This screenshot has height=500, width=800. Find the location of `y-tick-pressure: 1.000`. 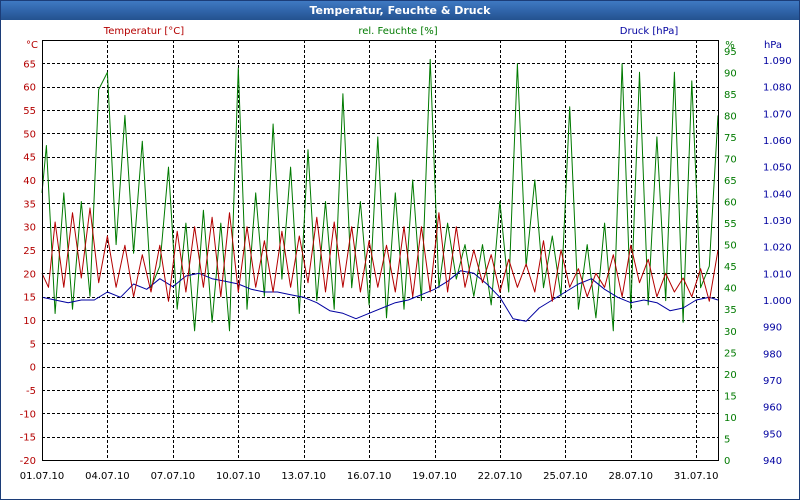

y-tick-pressure: 1.000 is located at coordinates (777, 301).